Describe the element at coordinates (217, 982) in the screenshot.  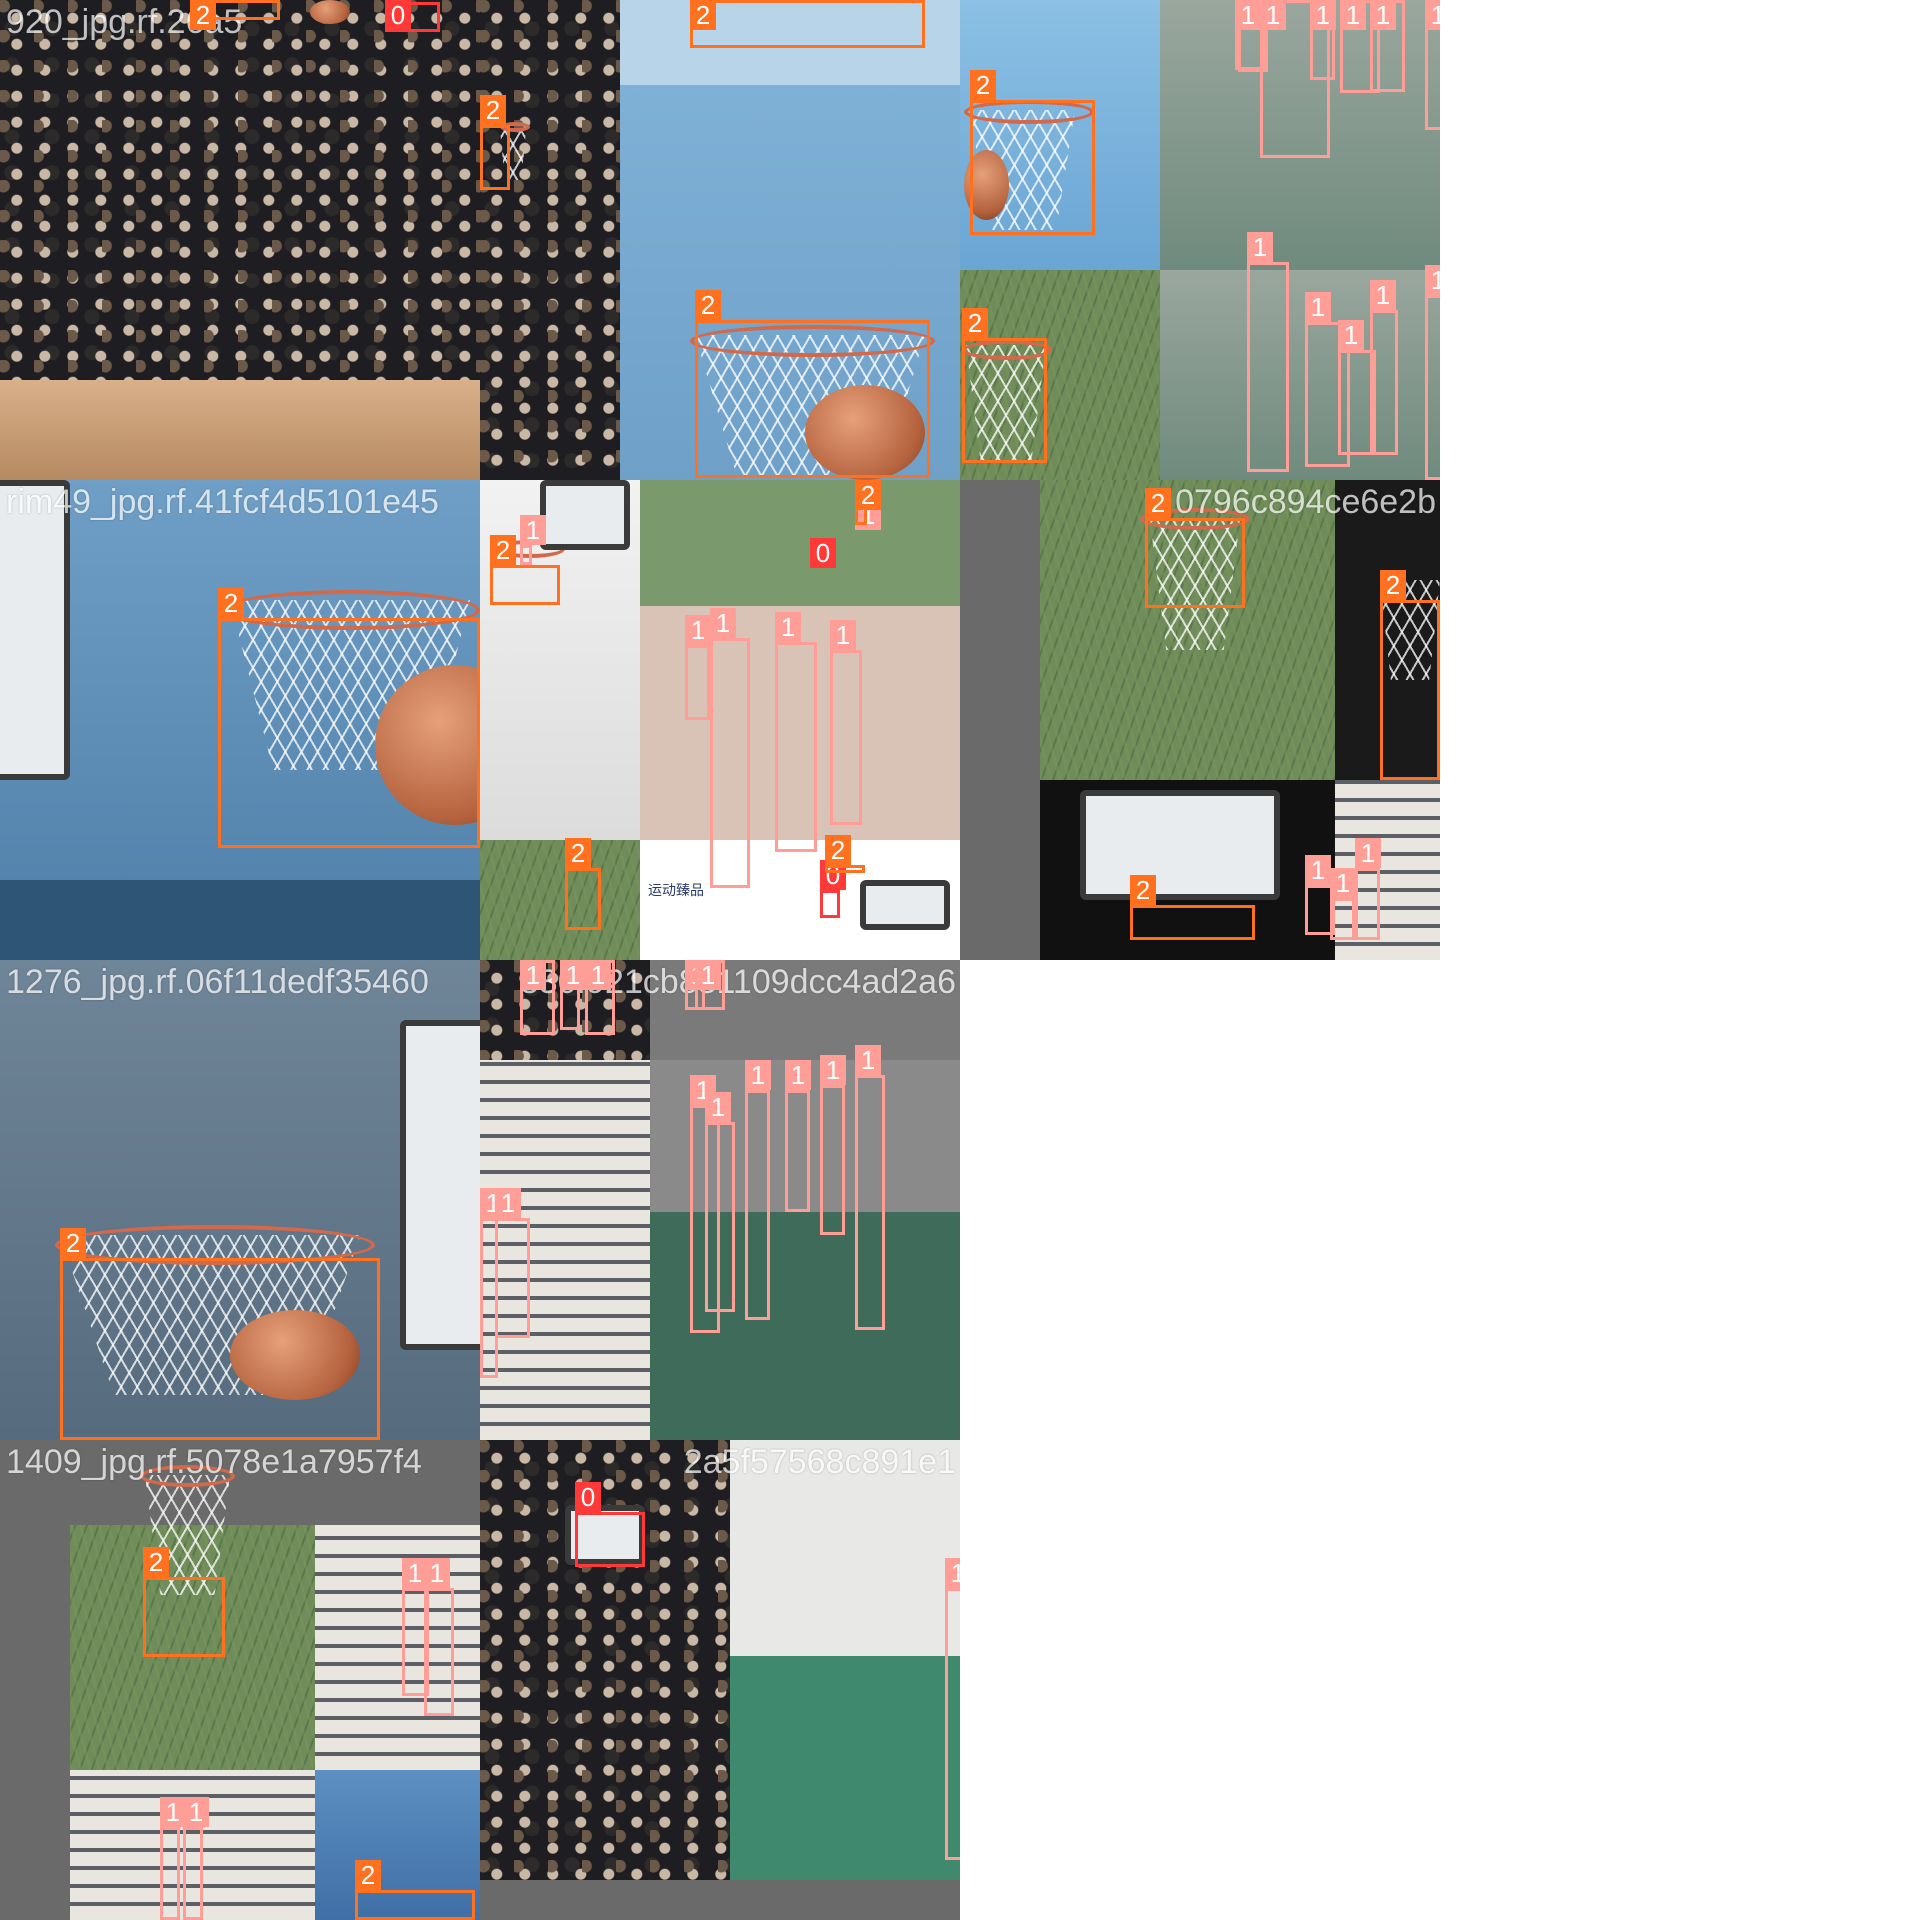
I see `tile-filename: 1276_jpg.rf.06f11dedf35460` at that location.